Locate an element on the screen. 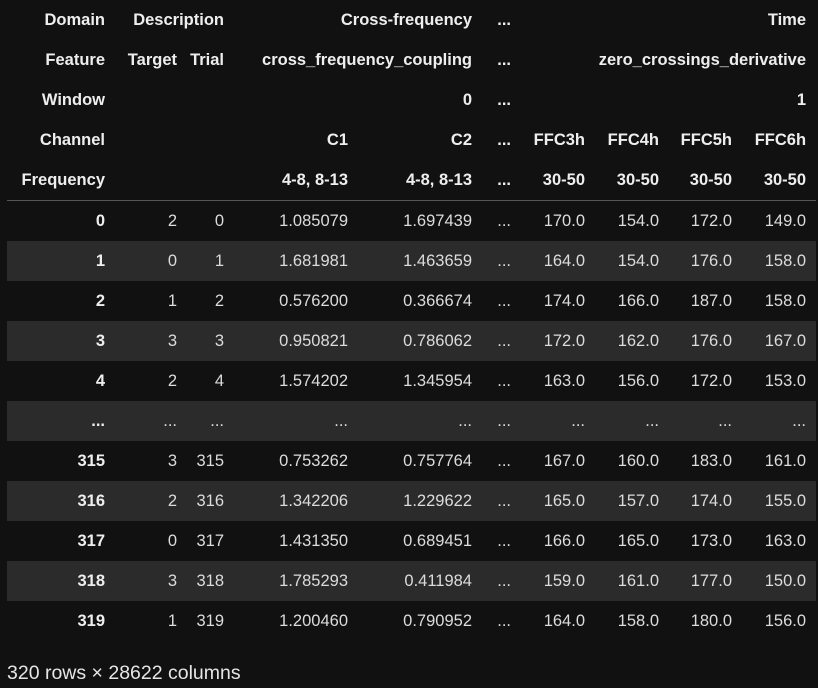 The height and width of the screenshot is (688, 818). row-index: 318 is located at coordinates (91, 580).